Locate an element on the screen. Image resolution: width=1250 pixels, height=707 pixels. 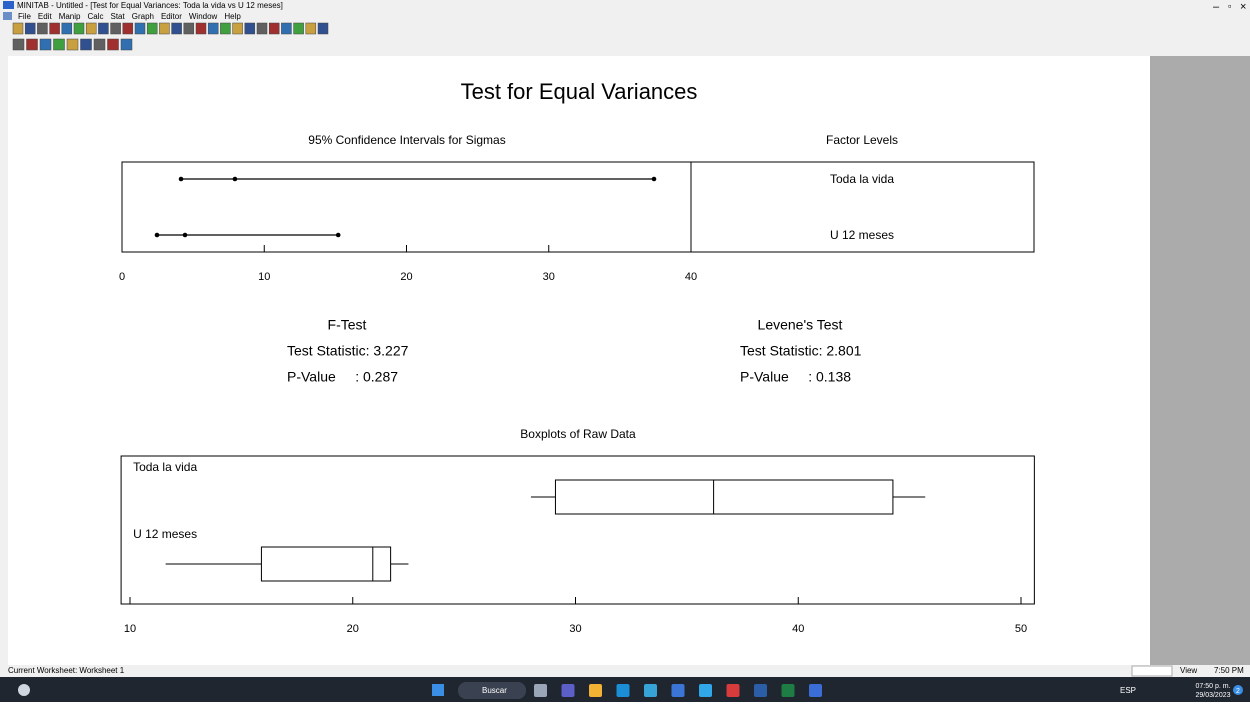
menu-item: Help is located at coordinates (232, 16).